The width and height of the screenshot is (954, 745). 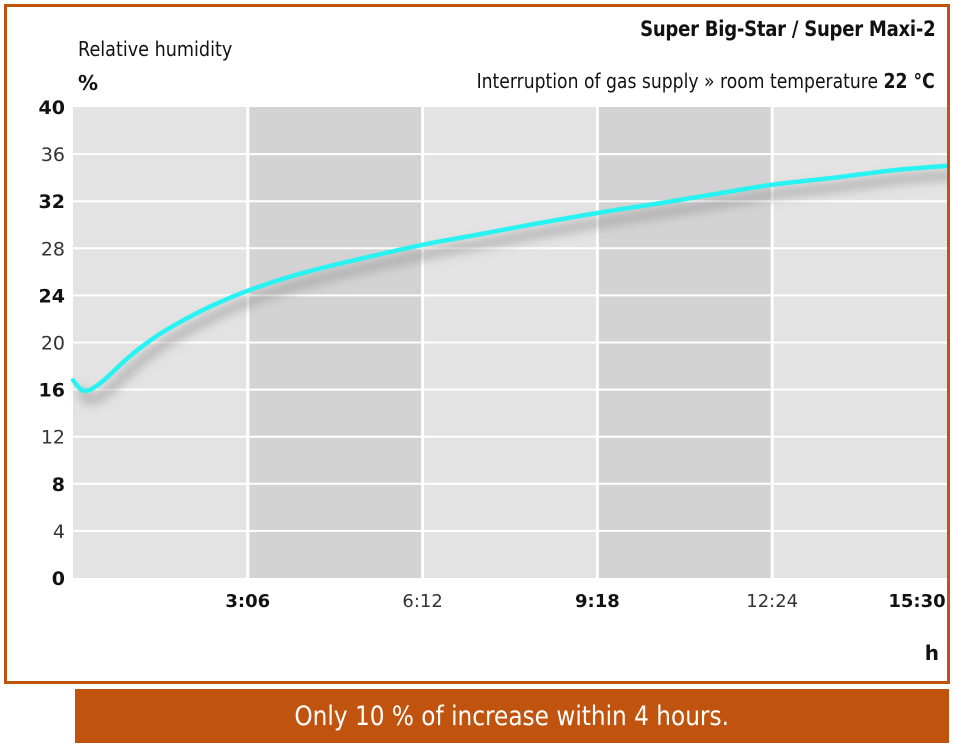 What do you see at coordinates (155, 49) in the screenshot?
I see `y-axis-label: Relative humidity` at bounding box center [155, 49].